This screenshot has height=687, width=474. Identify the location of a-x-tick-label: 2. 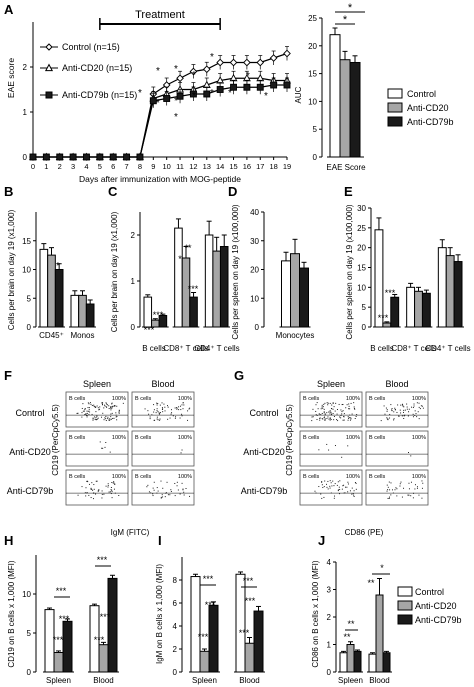
(60, 166).